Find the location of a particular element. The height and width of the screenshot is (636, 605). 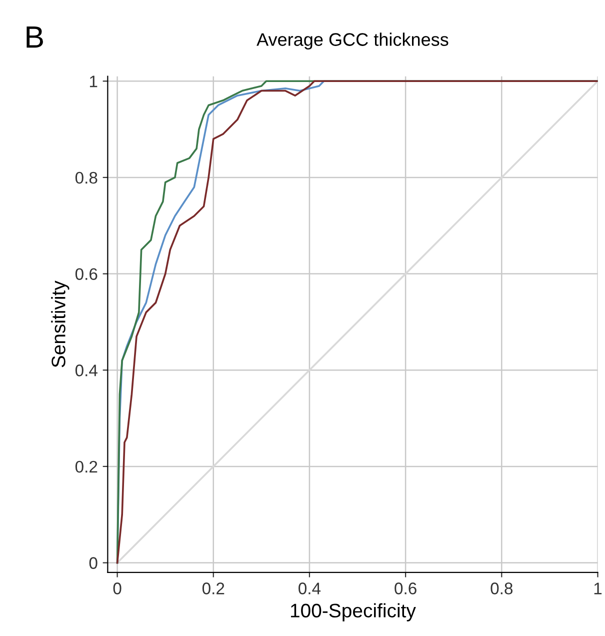

x-tick-label: 1 is located at coordinates (598, 588).